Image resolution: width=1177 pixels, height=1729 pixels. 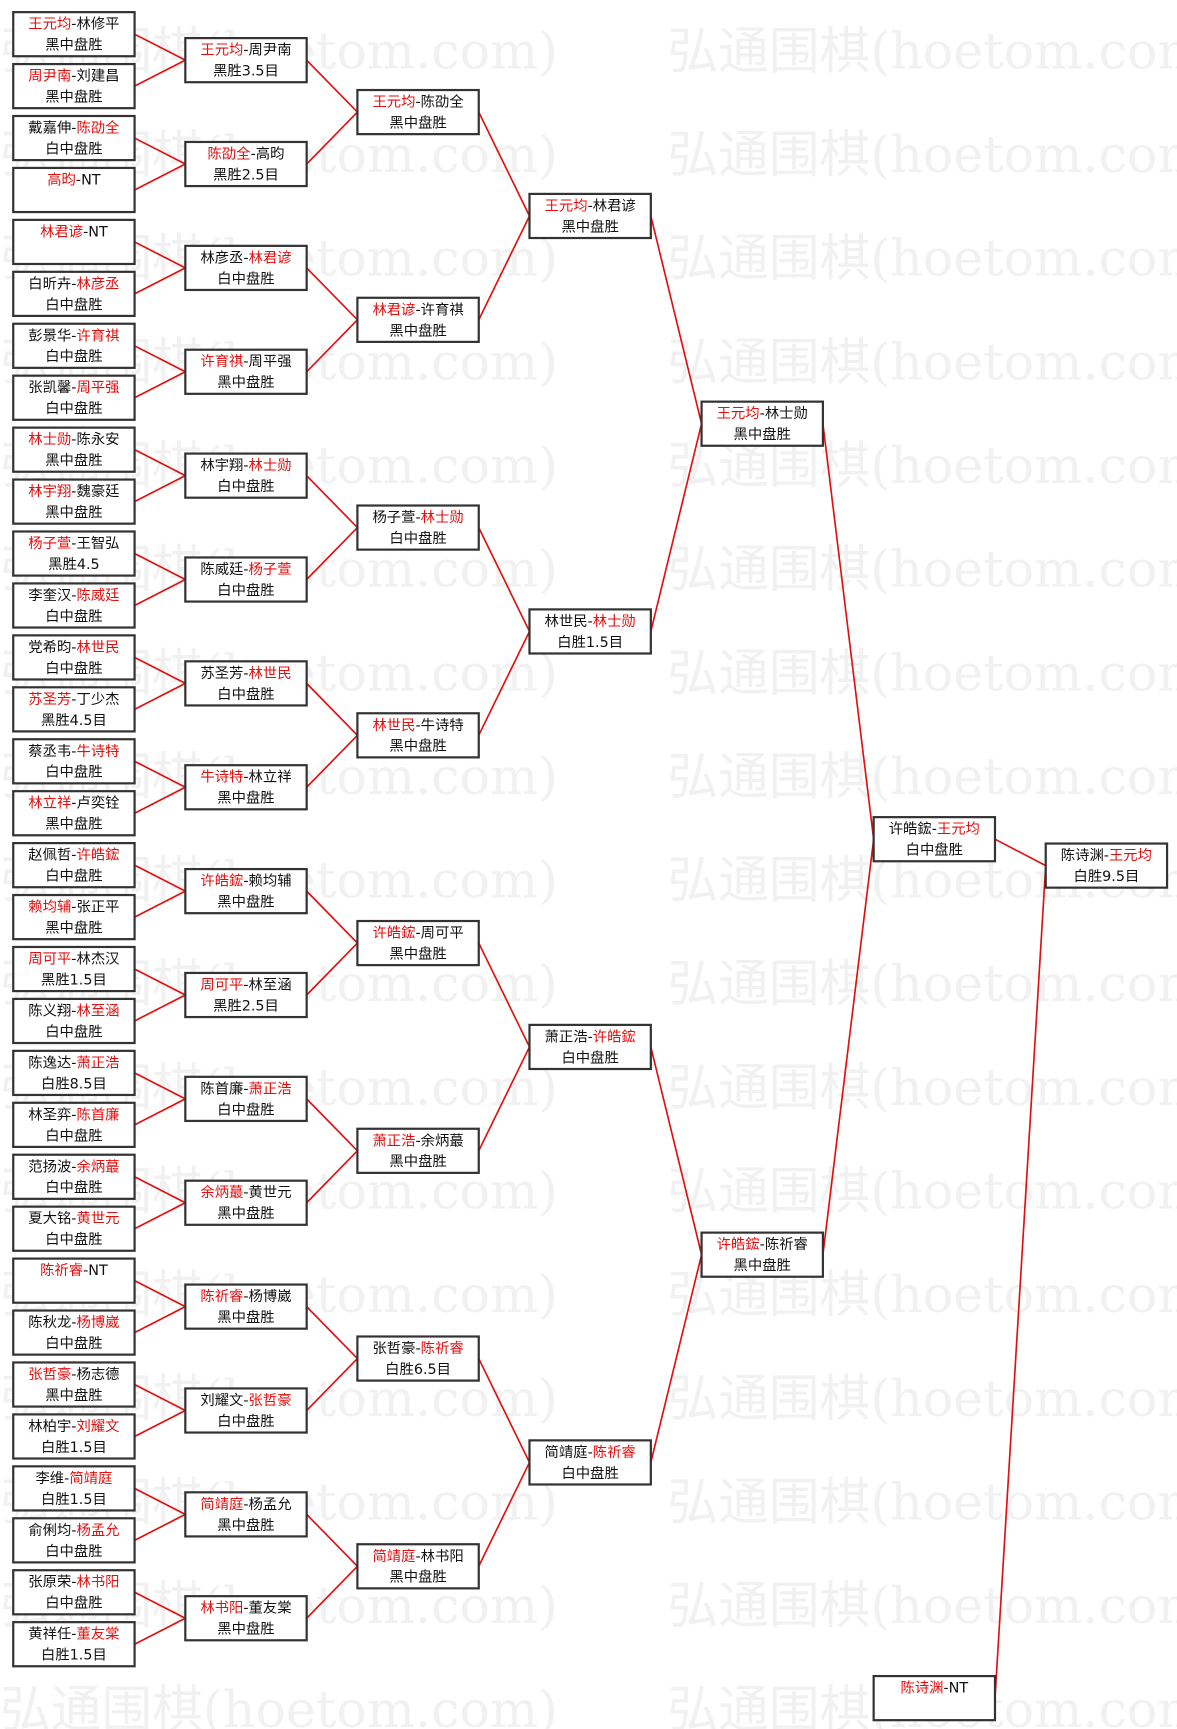 What do you see at coordinates (49, 595) in the screenshot?
I see `black-player: 李奎汉` at bounding box center [49, 595].